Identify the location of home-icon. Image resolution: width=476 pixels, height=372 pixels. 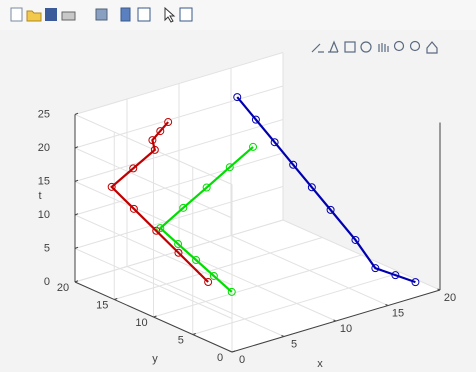
(432, 47).